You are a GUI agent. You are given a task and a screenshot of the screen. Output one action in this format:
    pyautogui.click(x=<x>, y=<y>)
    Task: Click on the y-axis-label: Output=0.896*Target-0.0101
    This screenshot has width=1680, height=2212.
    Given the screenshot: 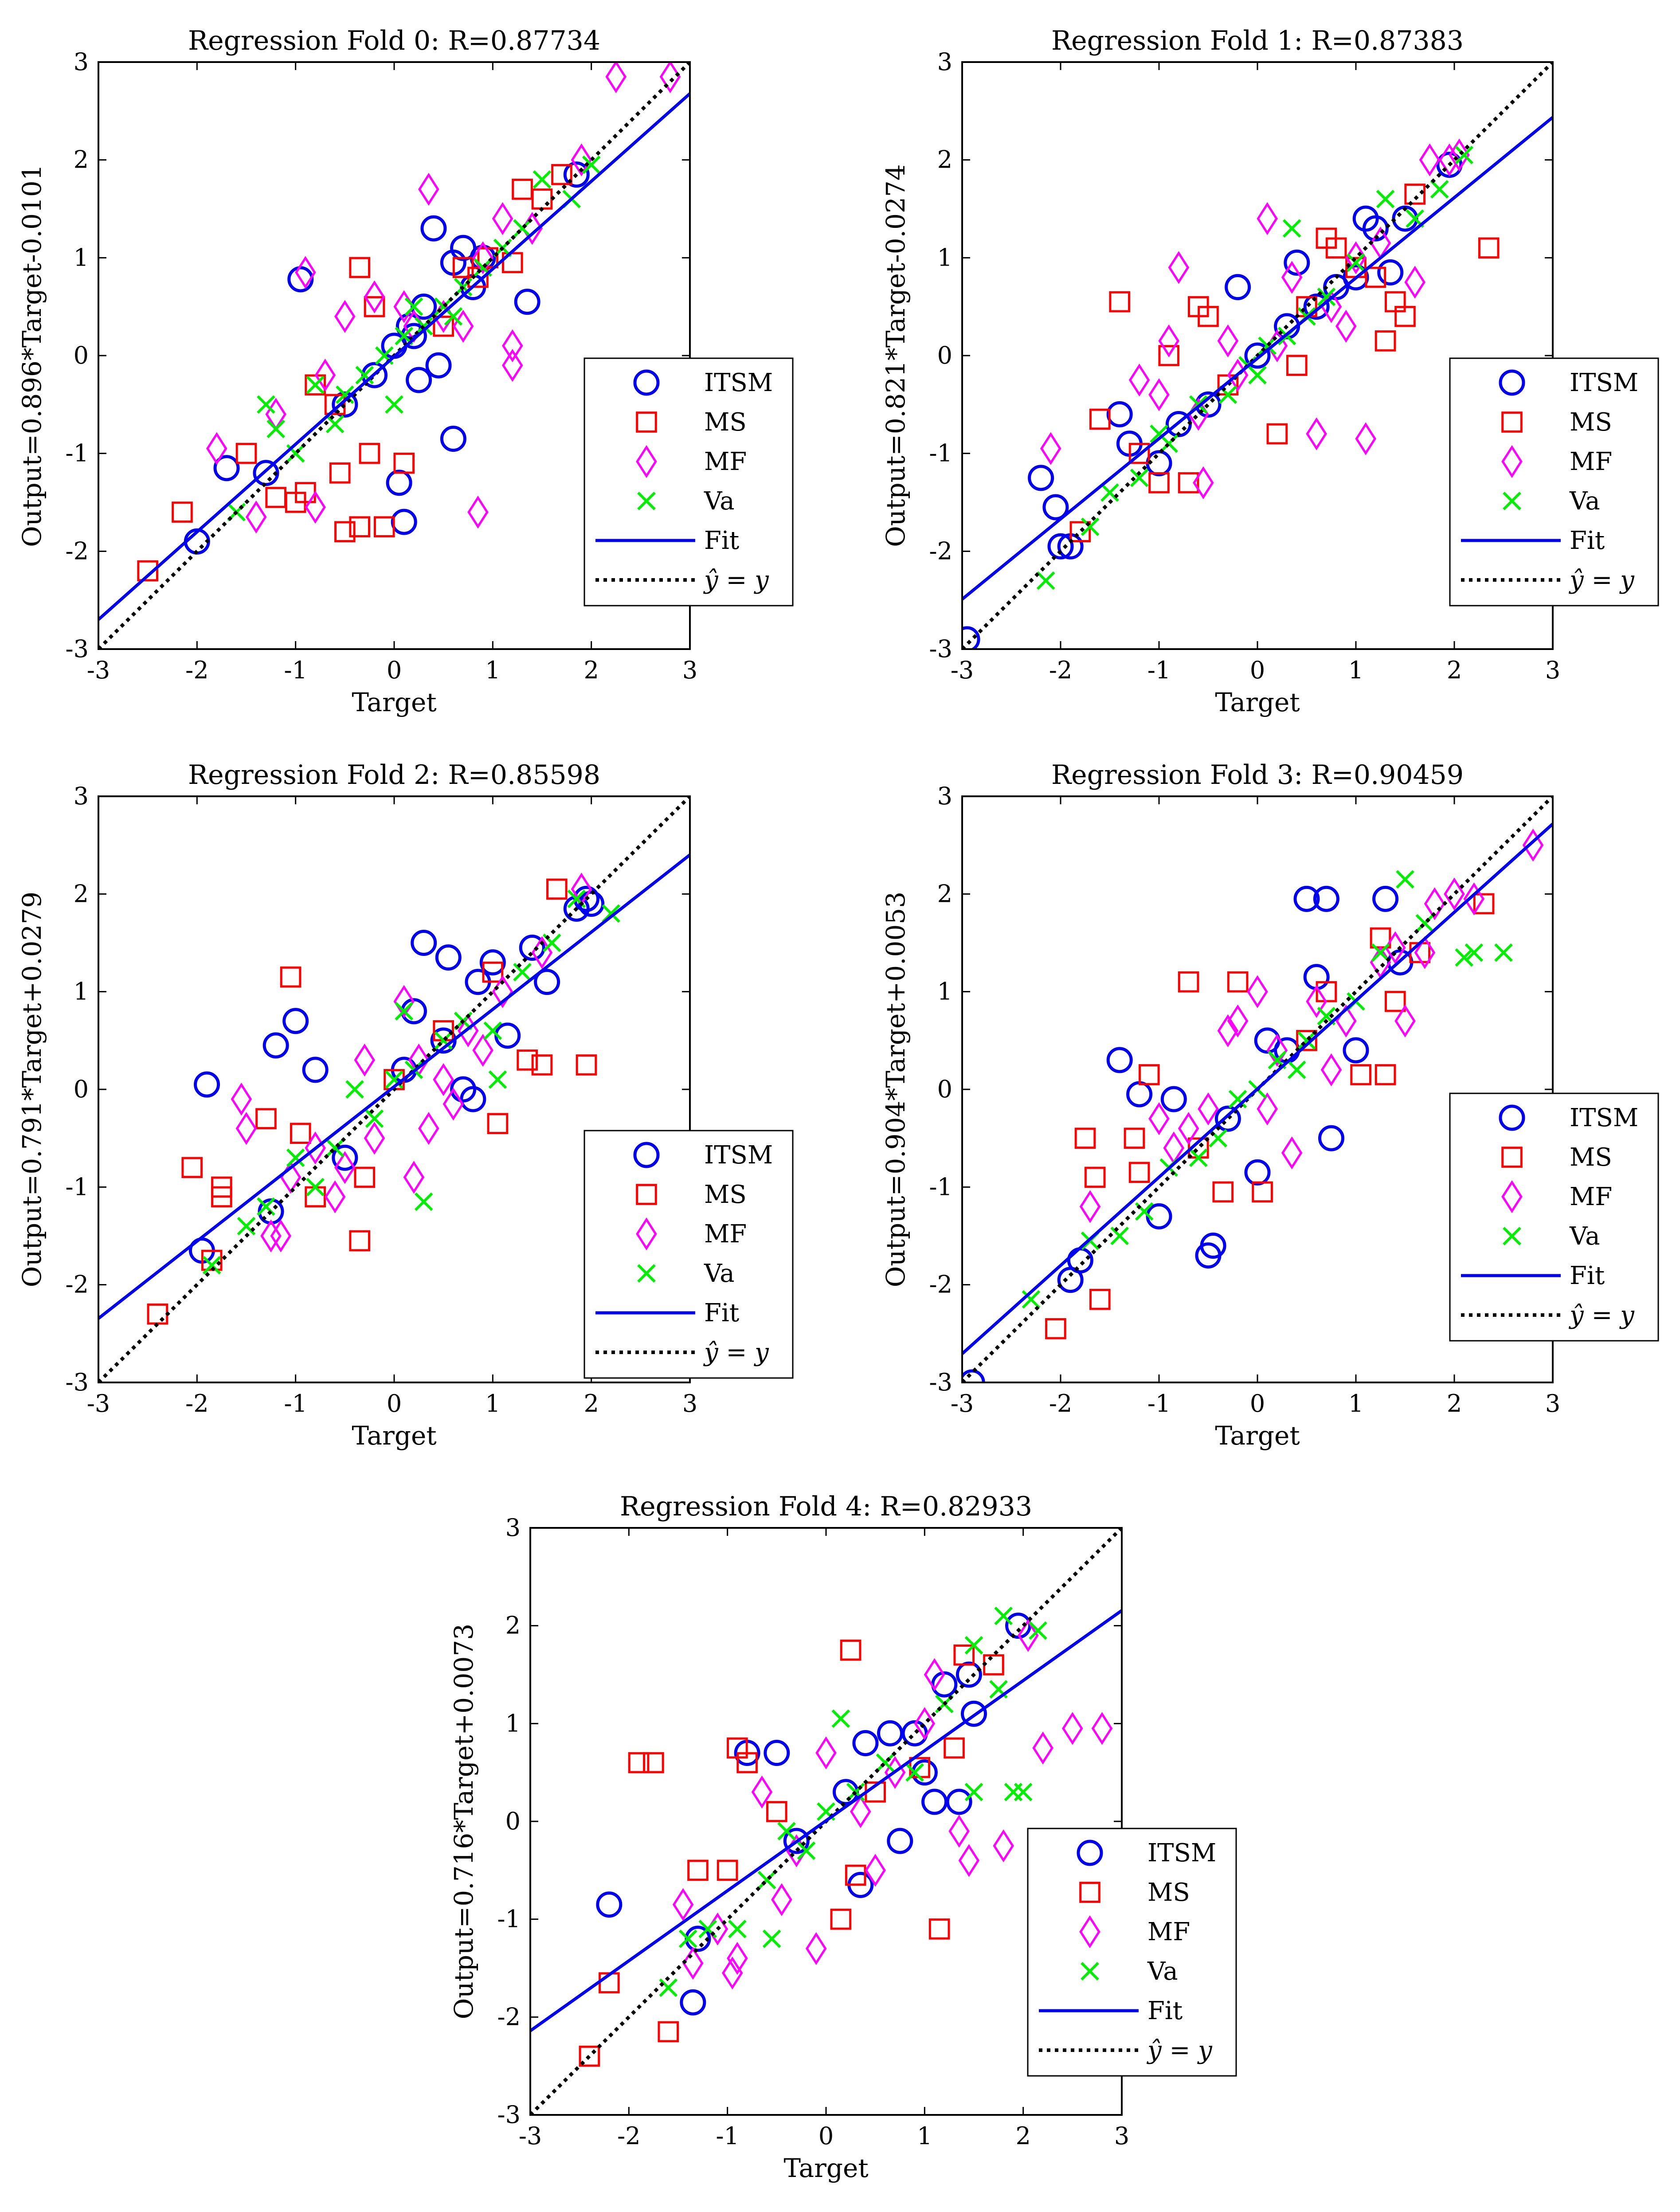 What is the action you would take?
    pyautogui.click(x=32, y=355)
    